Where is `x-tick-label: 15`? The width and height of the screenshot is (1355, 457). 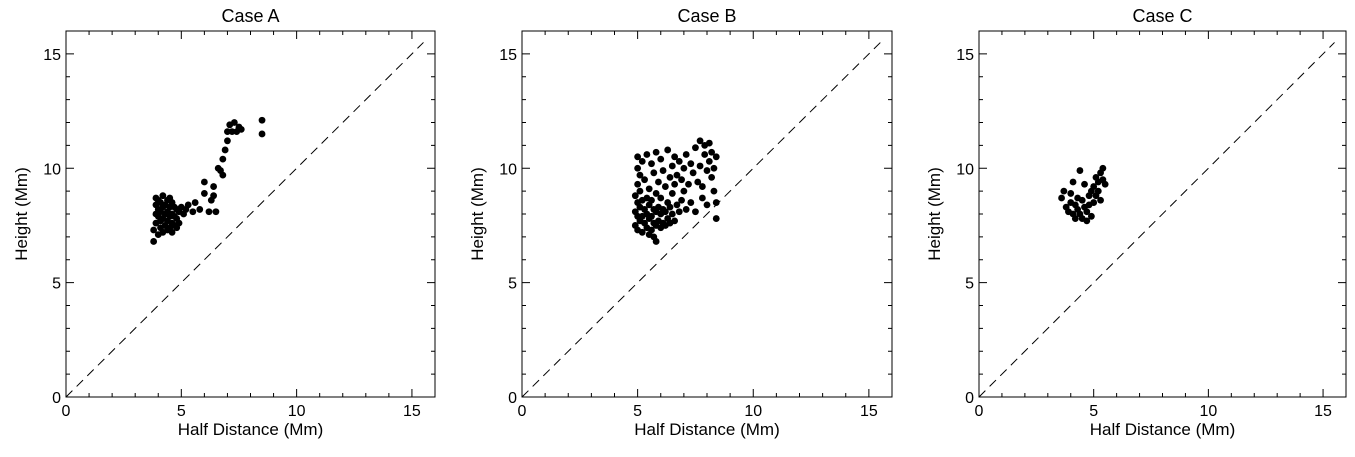 x-tick-label: 15 is located at coordinates (412, 411).